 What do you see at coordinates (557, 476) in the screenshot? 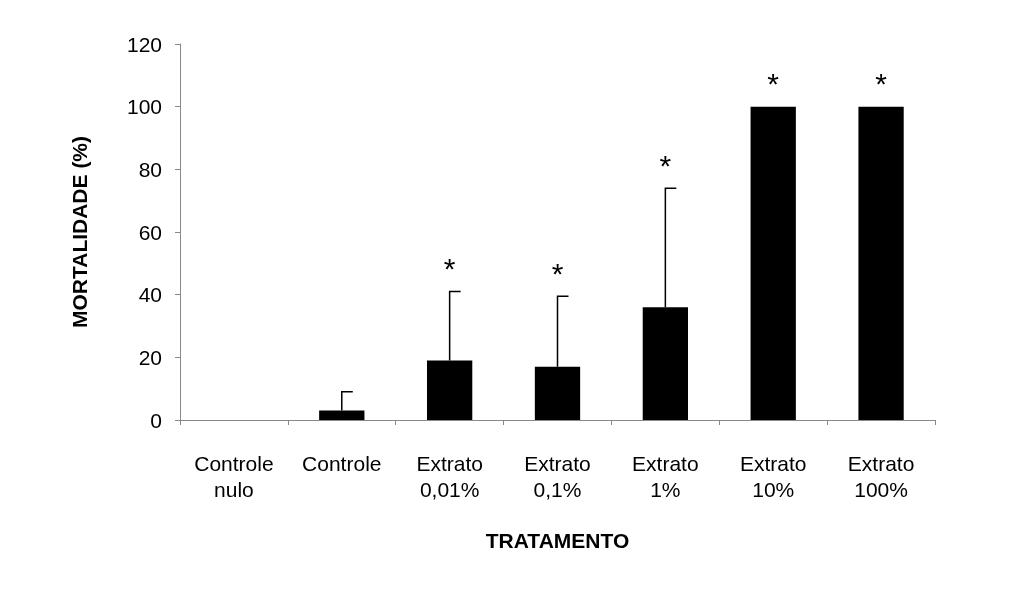
I see `x-tick-label: Extrato 0,1%` at bounding box center [557, 476].